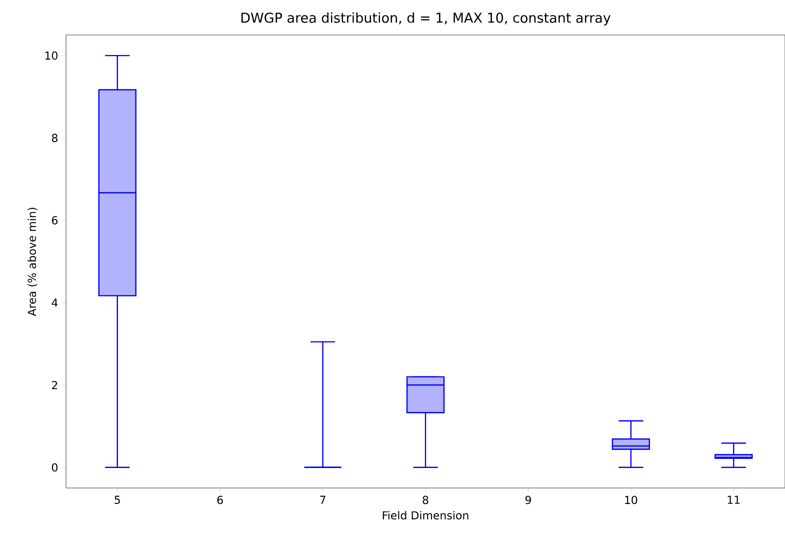 This screenshot has height=541, width=785. Describe the element at coordinates (426, 19) in the screenshot. I see `chart-title: DWGP area distribution, d = 1, MAX 10, constant array` at that location.